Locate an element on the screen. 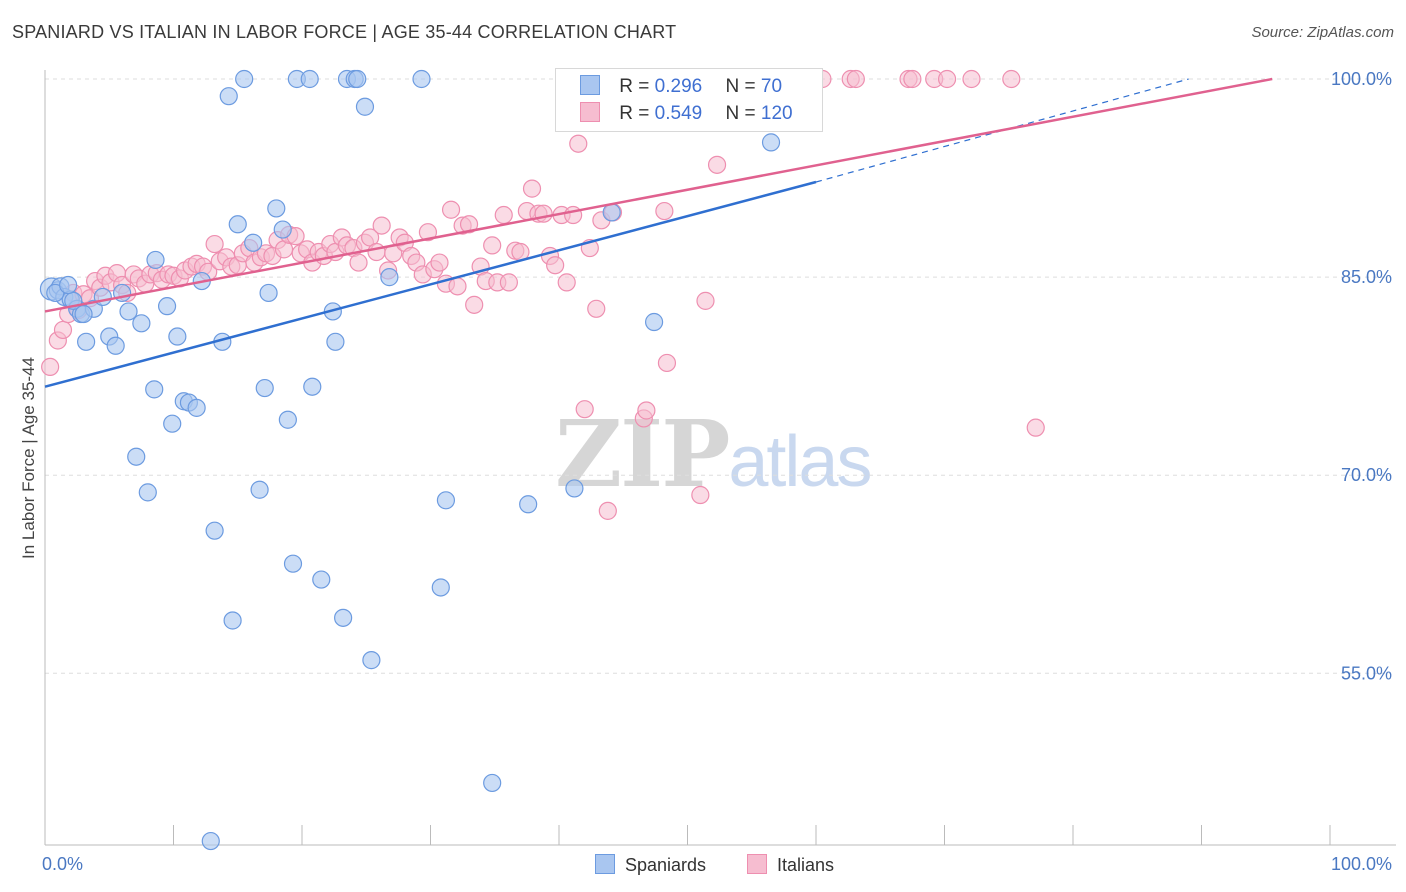 Image resolution: width=1406 pixels, height=892 pixels. spaniards-label: Spaniards is located at coordinates (666, 865).